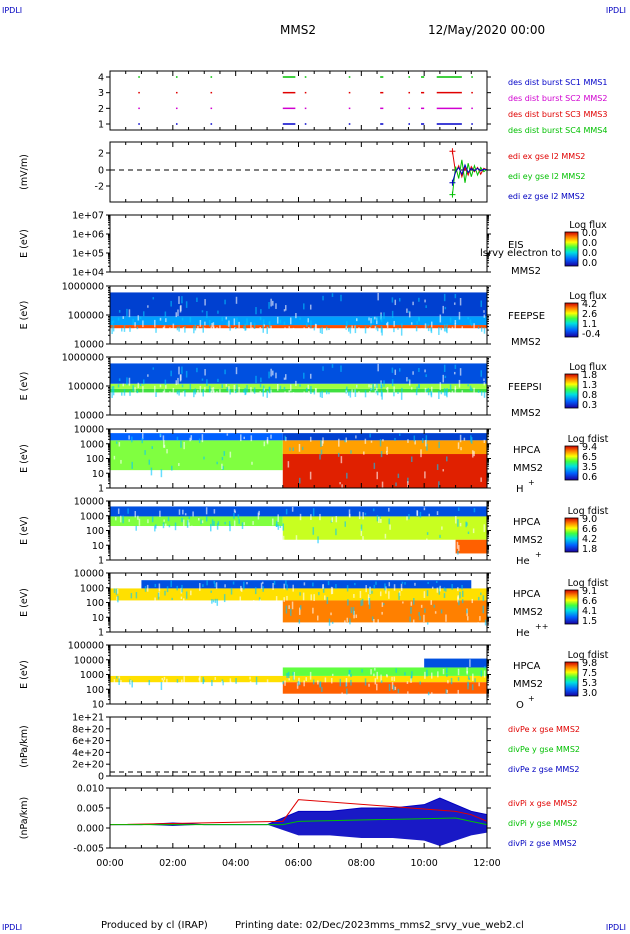 Image resolution: width=630 pixels, height=934 pixels. Describe the element at coordinates (523, 561) in the screenshot. I see `species-label: He` at that location.